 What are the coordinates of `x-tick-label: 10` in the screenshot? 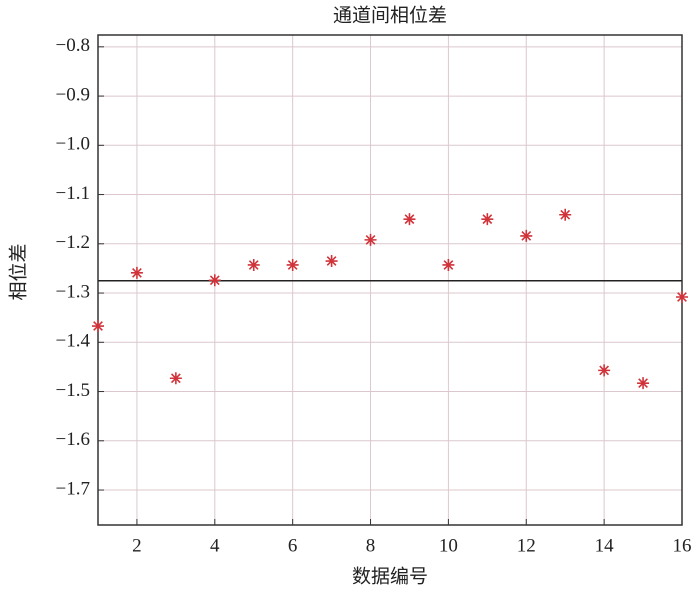 It's located at (448, 545).